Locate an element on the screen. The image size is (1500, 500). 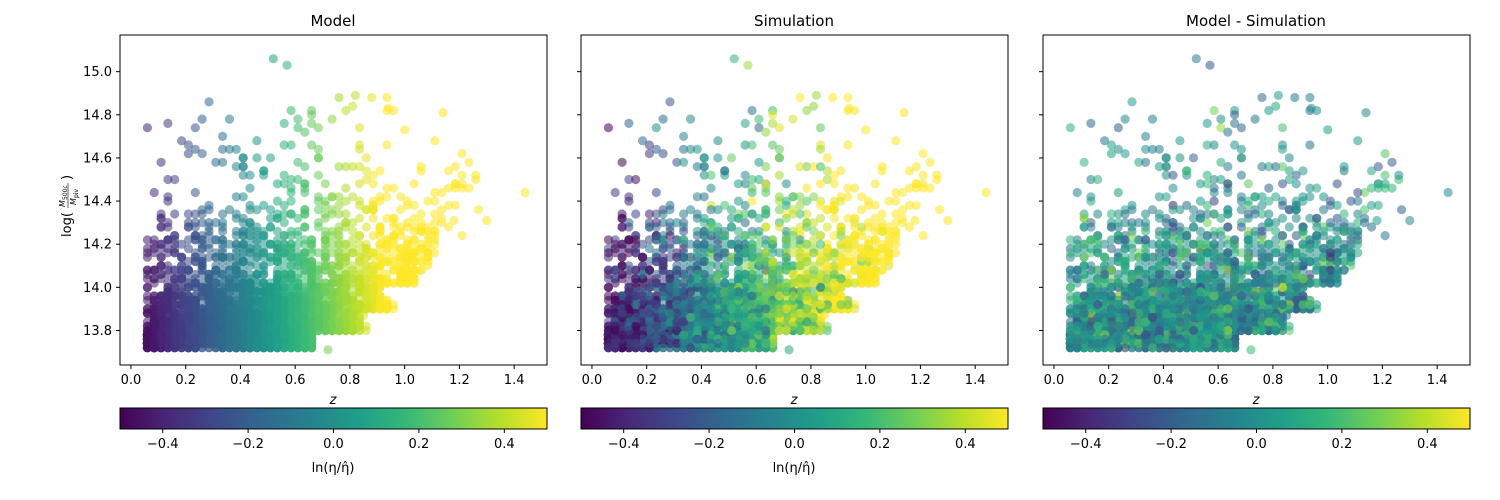
y-tick-label: 14.2 is located at coordinates (97, 245).